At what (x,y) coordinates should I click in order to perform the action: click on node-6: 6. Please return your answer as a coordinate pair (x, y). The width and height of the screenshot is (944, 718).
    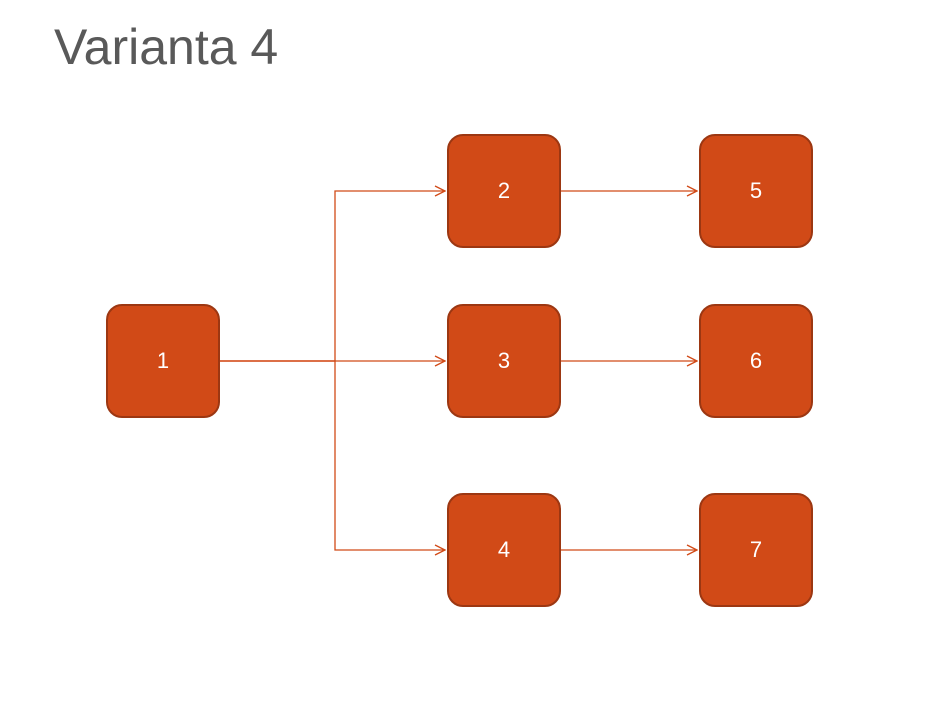
    Looking at the image, I should click on (756, 361).